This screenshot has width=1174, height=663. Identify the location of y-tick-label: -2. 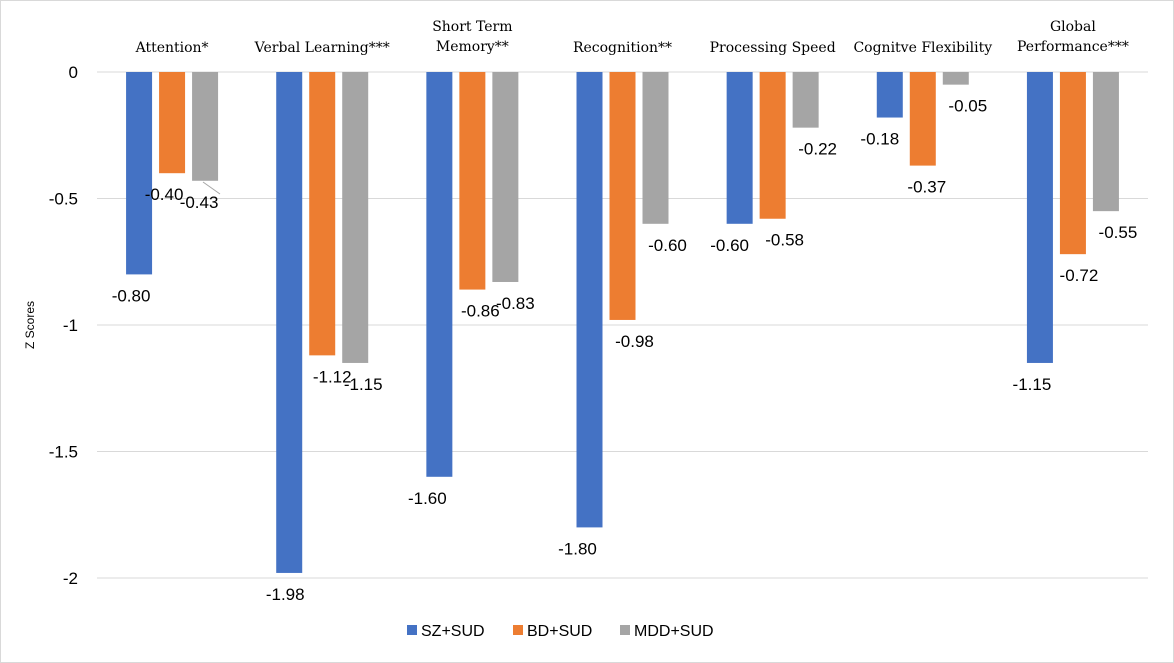
(70, 578).